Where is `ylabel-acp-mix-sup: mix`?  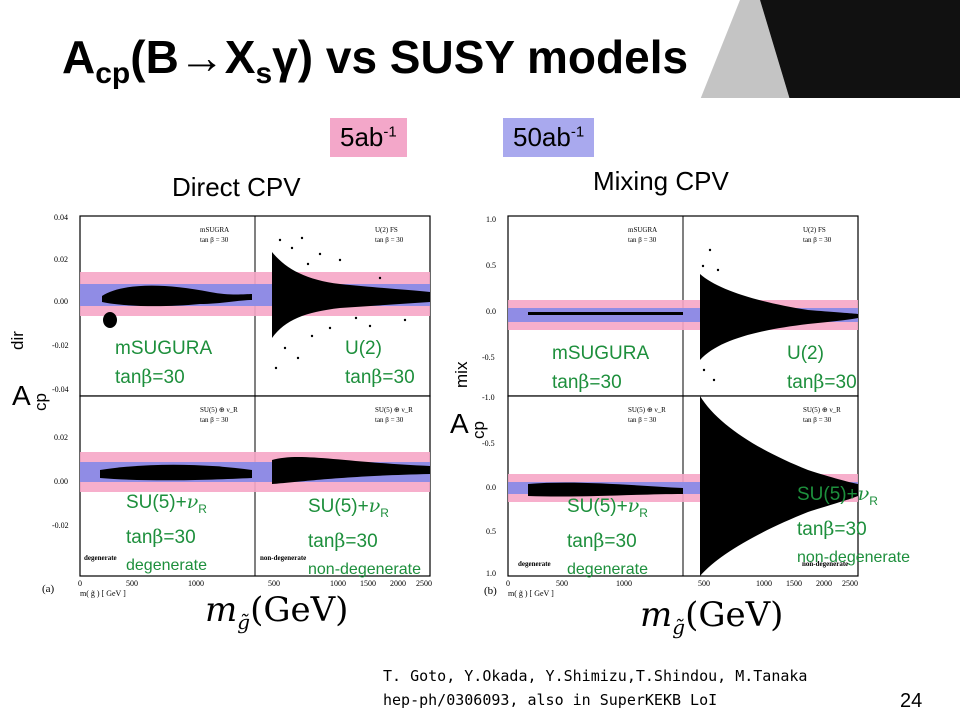 ylabel-acp-mix-sup: mix is located at coordinates (461, 374).